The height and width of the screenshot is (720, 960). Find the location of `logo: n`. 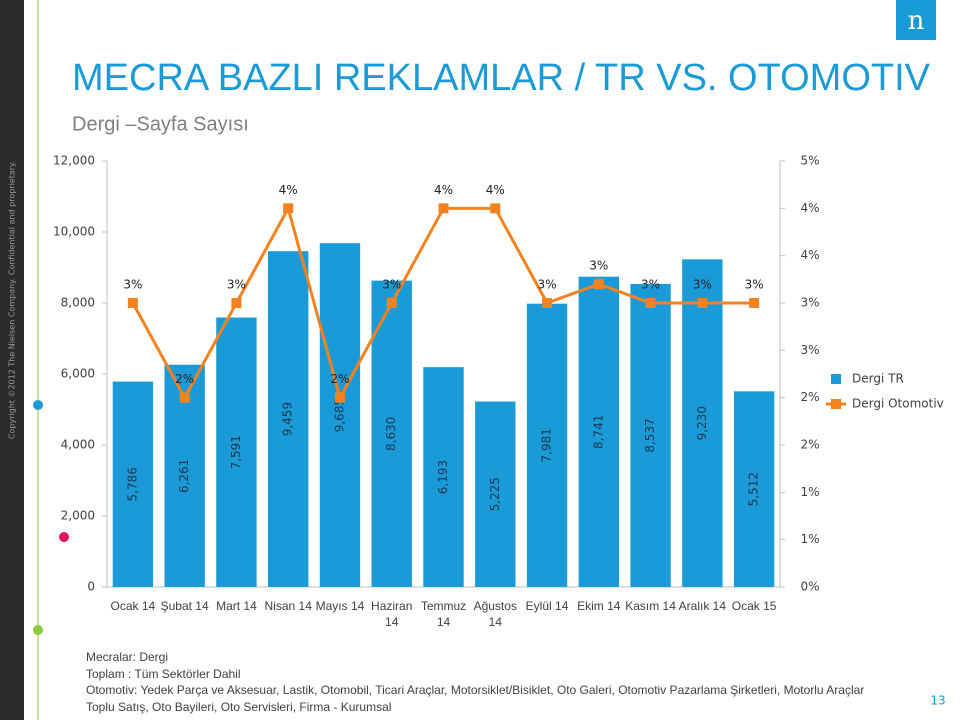

logo: n is located at coordinates (916, 21).